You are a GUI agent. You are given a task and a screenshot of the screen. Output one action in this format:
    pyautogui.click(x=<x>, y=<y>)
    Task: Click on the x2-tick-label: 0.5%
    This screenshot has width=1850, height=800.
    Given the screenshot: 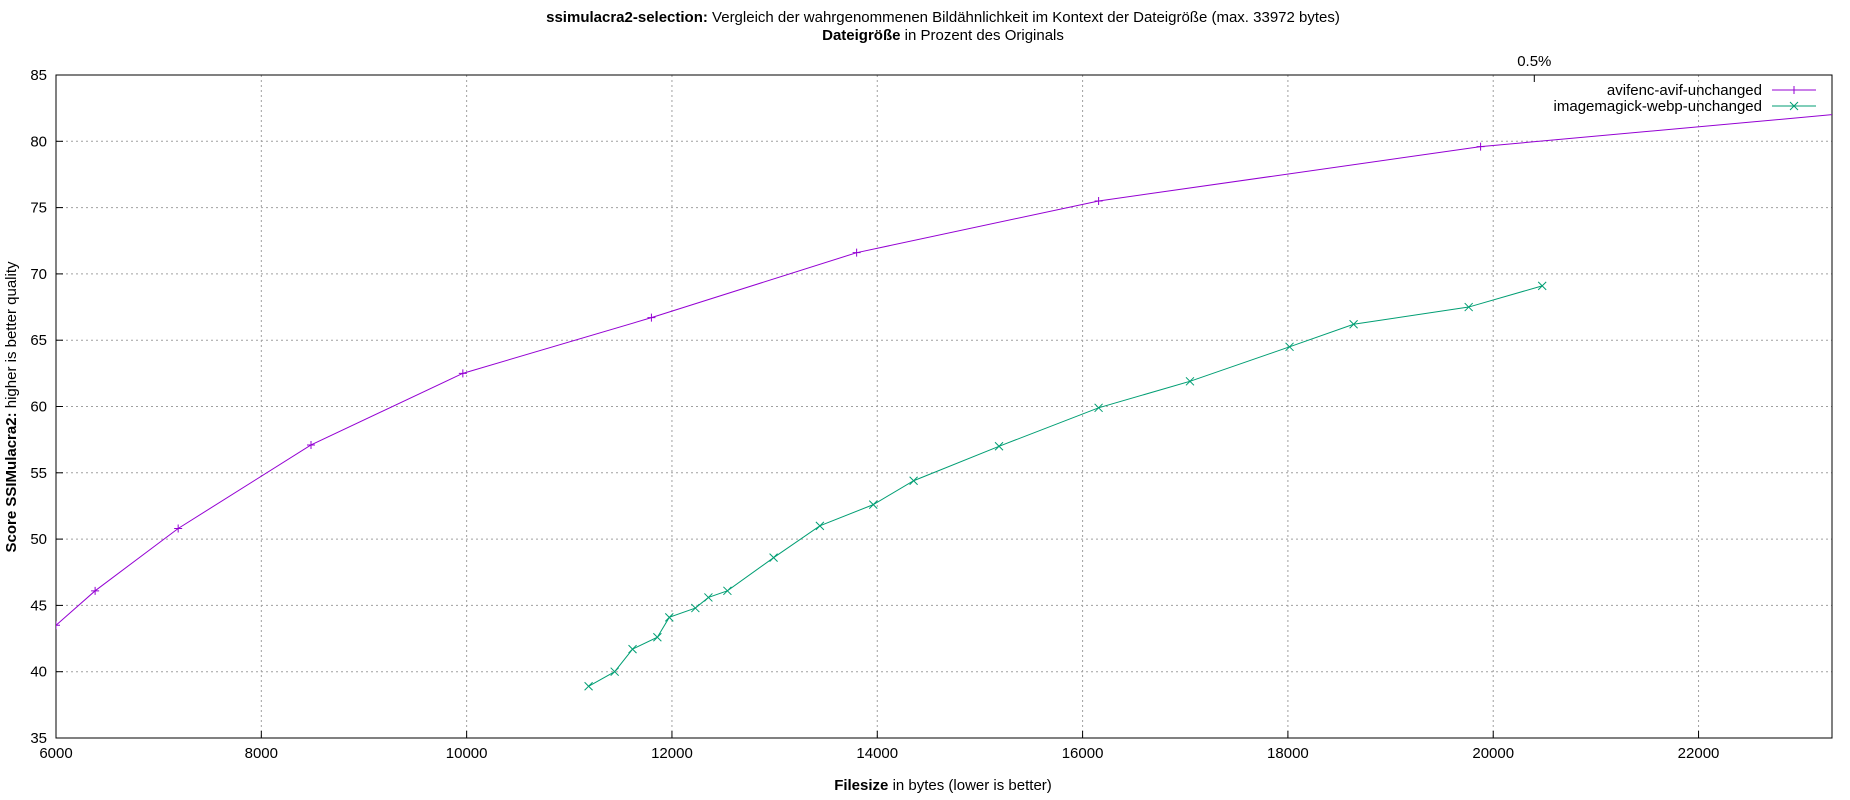 What is the action you would take?
    pyautogui.click(x=1534, y=61)
    